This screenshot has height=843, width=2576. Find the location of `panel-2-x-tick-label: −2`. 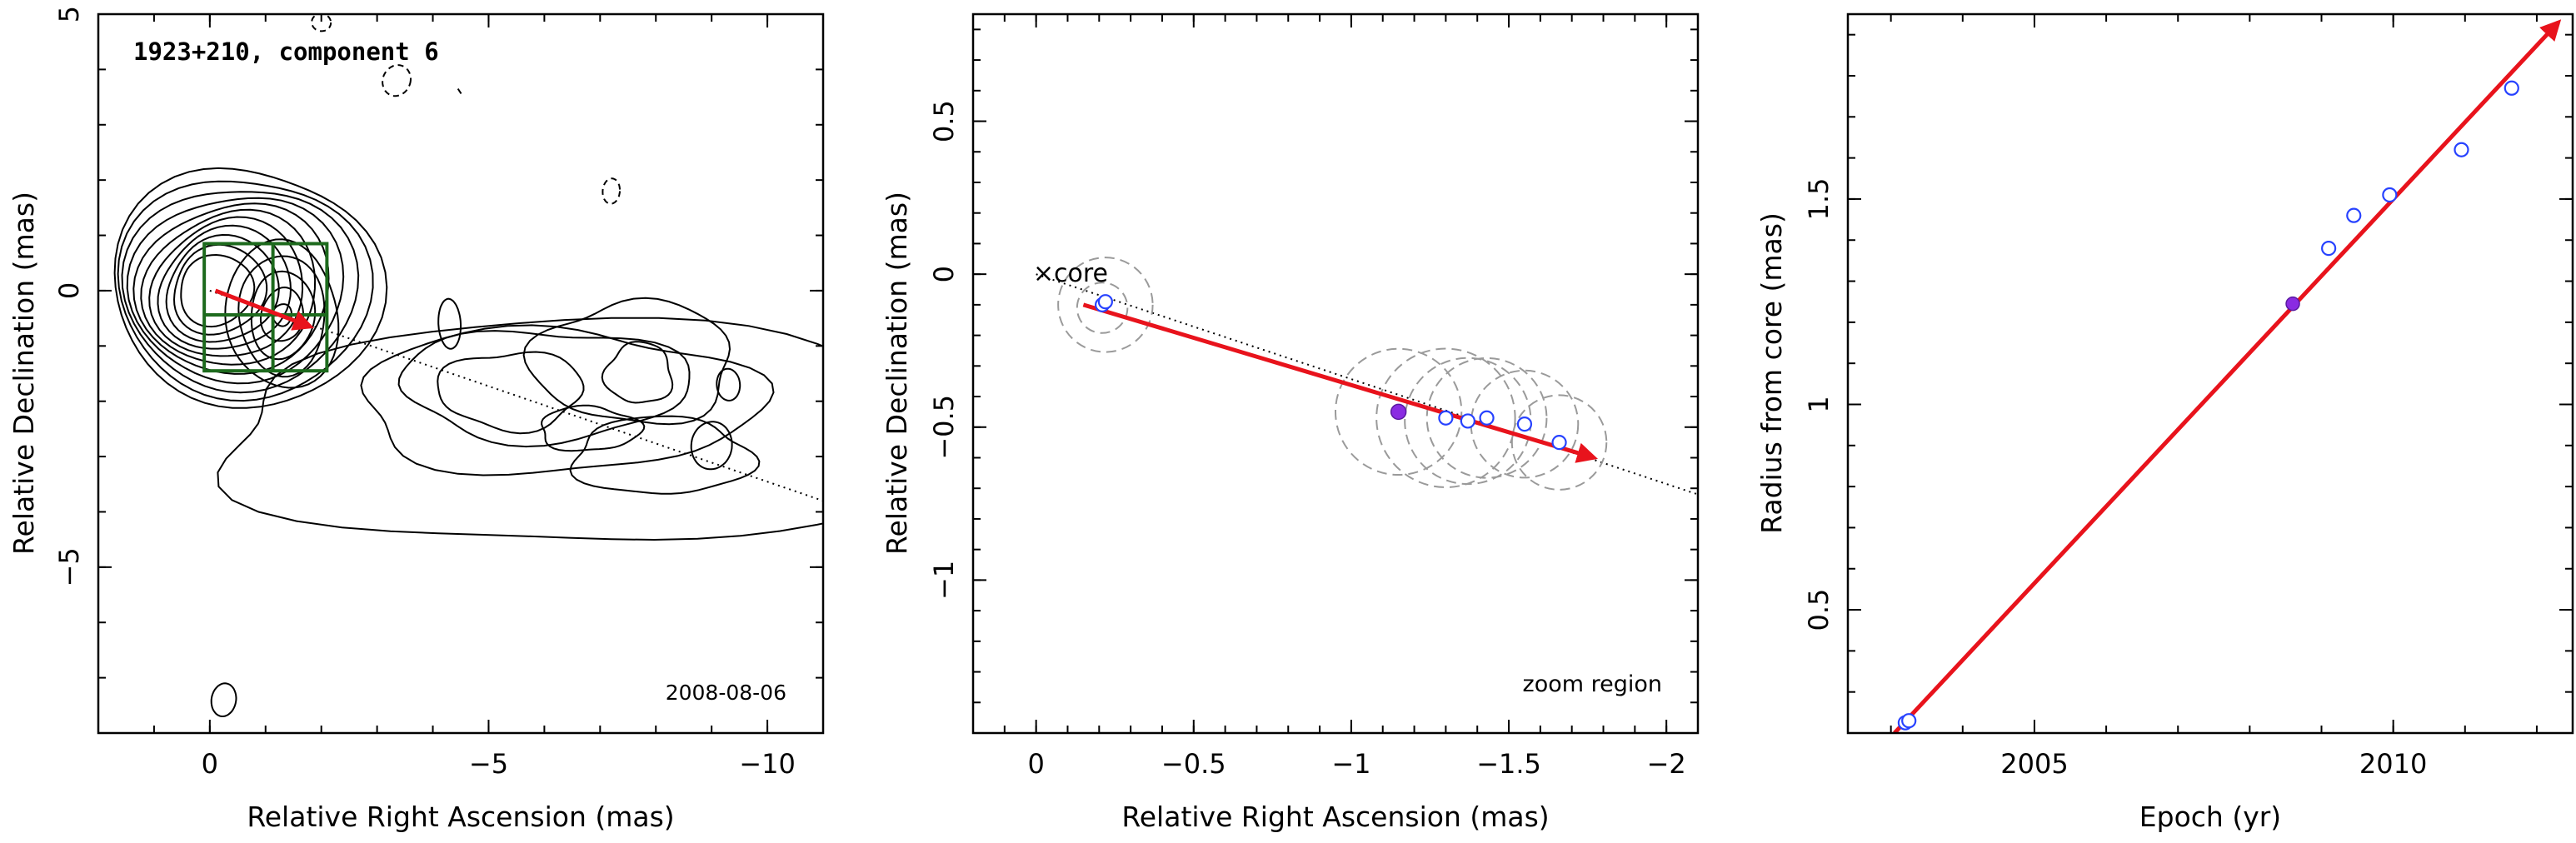

panel-2-x-tick-label: −2 is located at coordinates (1666, 764).